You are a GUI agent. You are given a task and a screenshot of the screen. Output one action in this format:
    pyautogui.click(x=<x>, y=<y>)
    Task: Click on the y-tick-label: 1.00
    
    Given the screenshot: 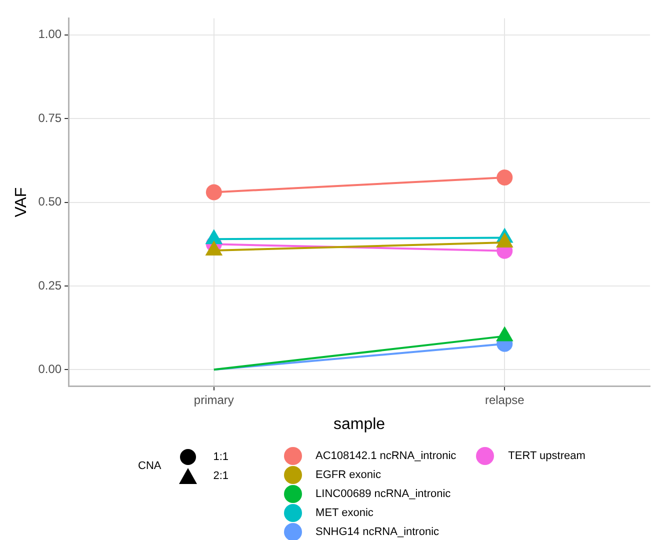 What is the action you would take?
    pyautogui.click(x=50, y=34)
    